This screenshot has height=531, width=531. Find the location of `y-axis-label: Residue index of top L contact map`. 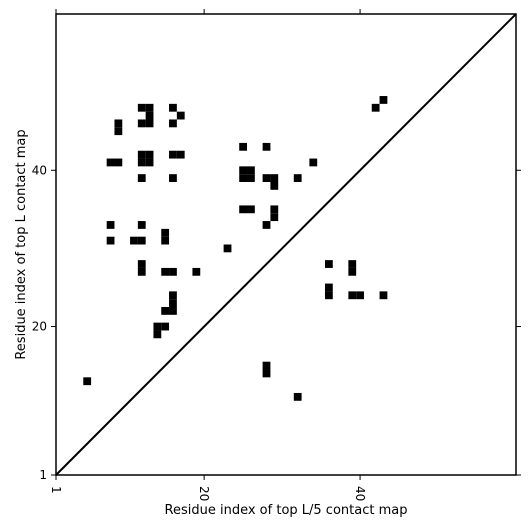

y-axis-label: Residue index of top L contact map is located at coordinates (21, 244).